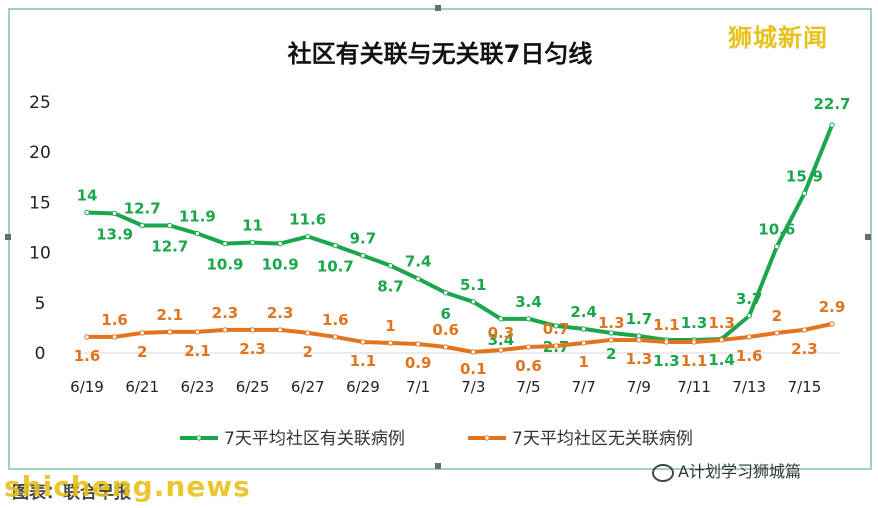  I want to click on data-label: 3.7, so click(749, 299).